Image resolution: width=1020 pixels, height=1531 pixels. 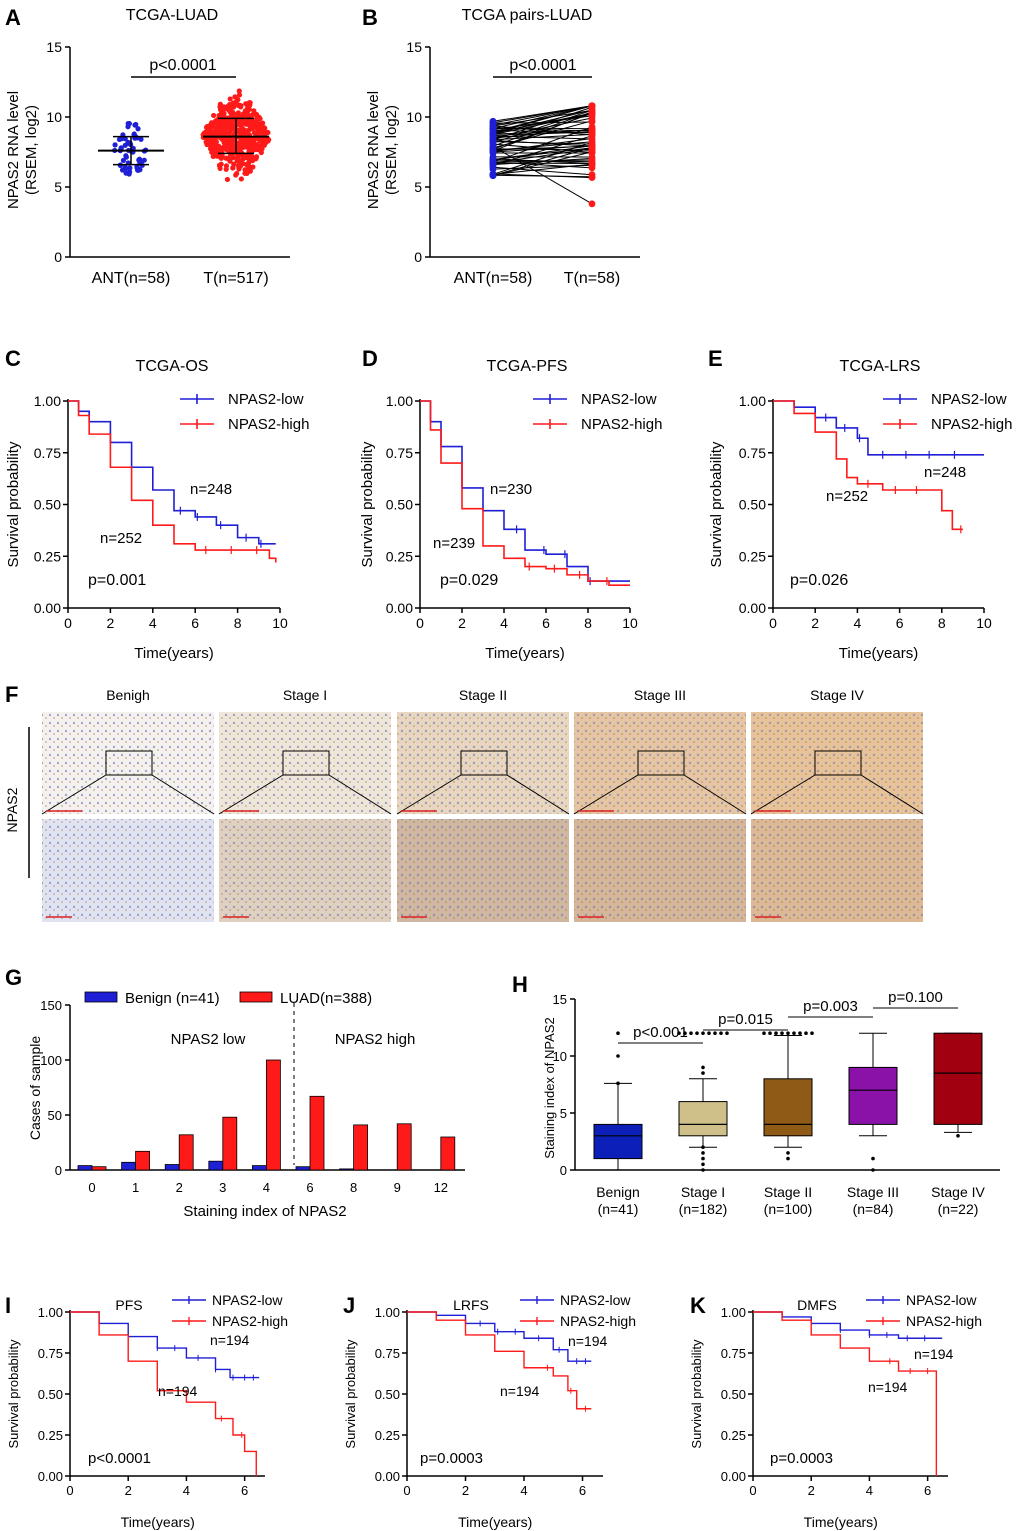 What do you see at coordinates (387, 1312) in the screenshot?
I see `panel-j-ytick-label: 1.00` at bounding box center [387, 1312].